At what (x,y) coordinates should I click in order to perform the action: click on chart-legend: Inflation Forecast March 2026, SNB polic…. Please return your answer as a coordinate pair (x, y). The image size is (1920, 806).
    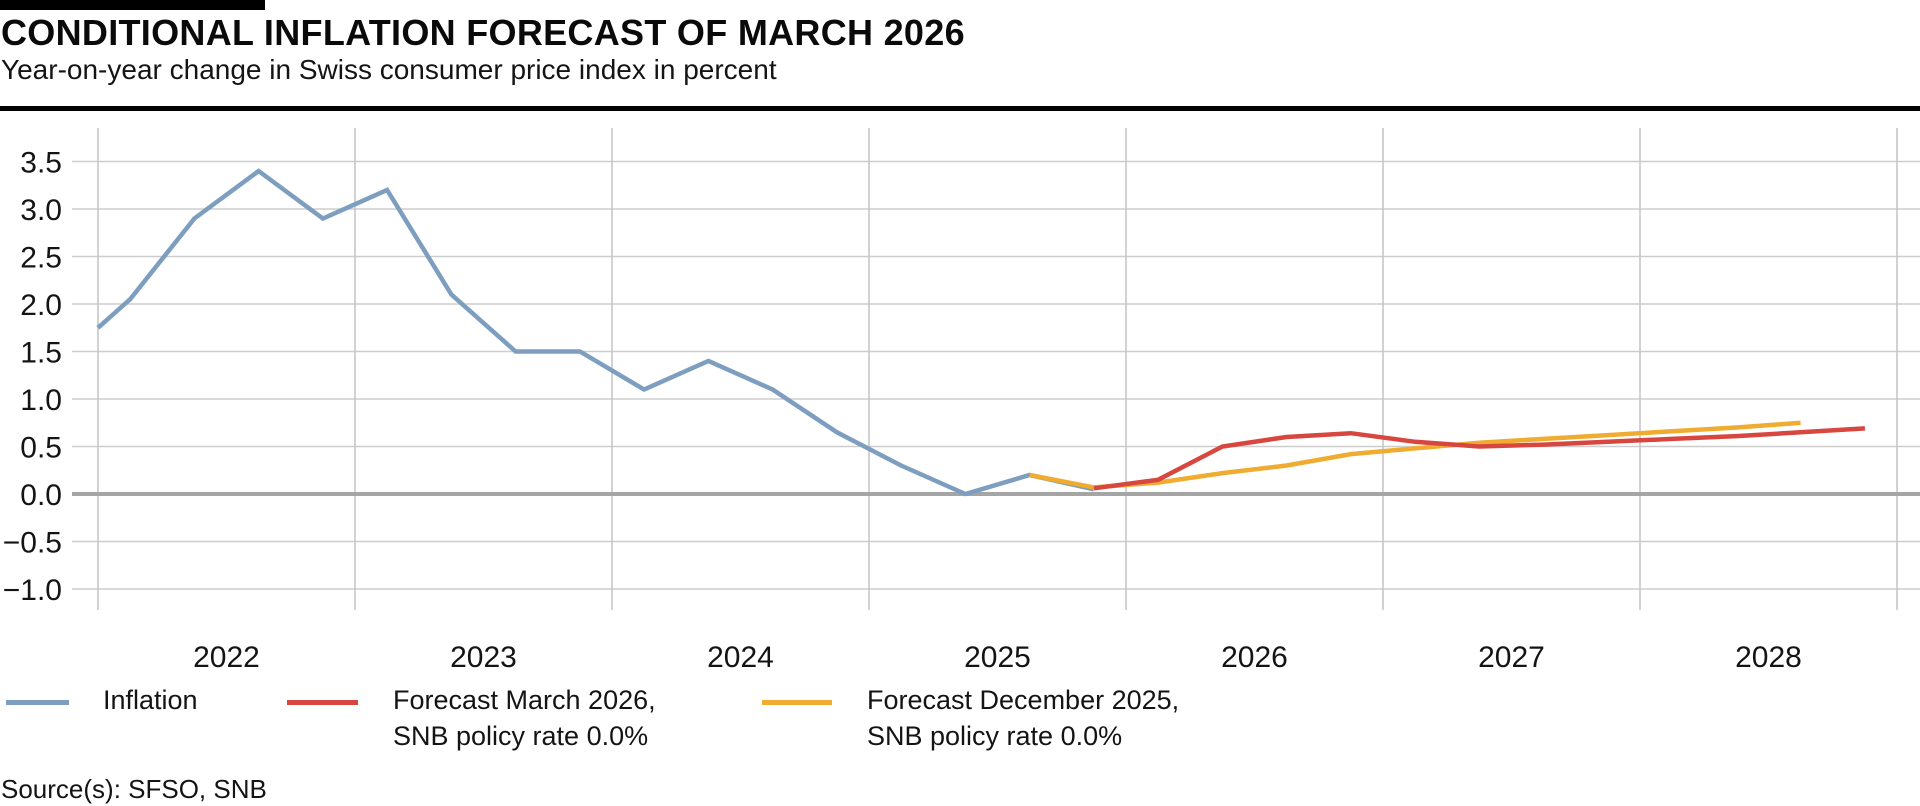
    Looking at the image, I should click on (960, 720).